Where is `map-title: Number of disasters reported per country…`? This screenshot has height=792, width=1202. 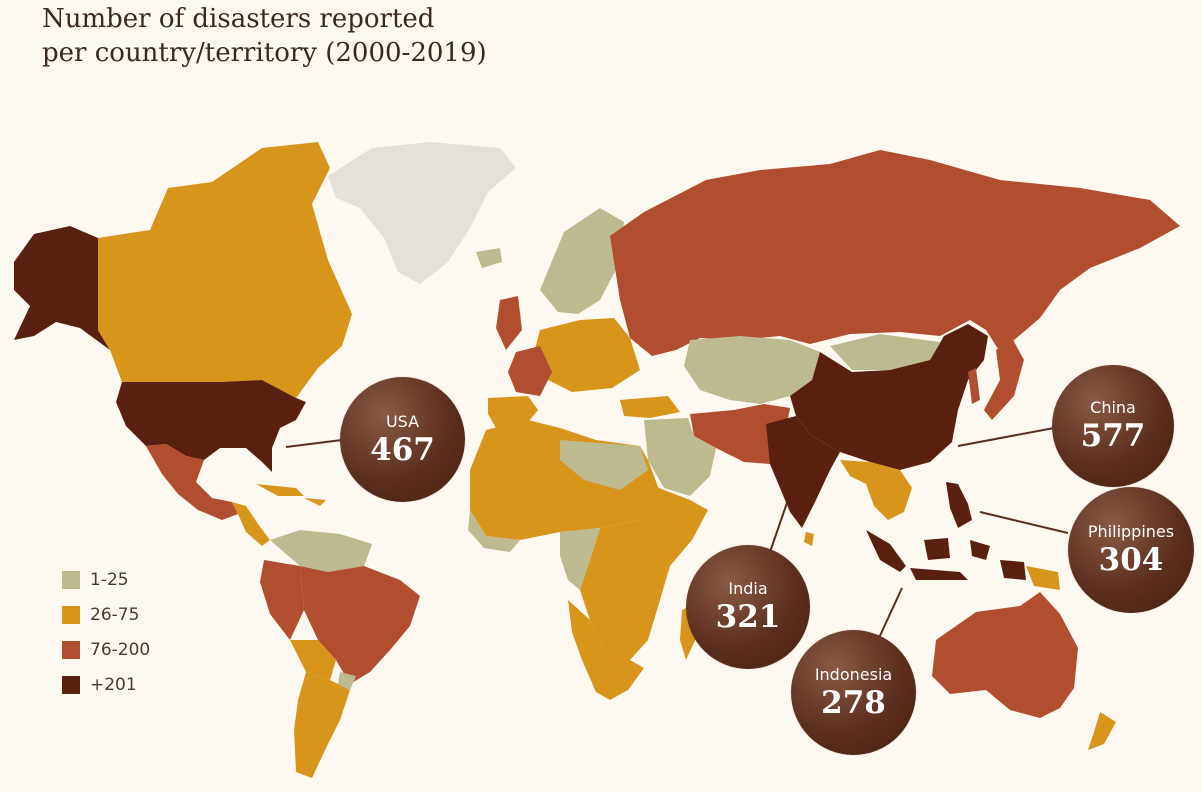
map-title: Number of disasters reported per country… is located at coordinates (322, 36).